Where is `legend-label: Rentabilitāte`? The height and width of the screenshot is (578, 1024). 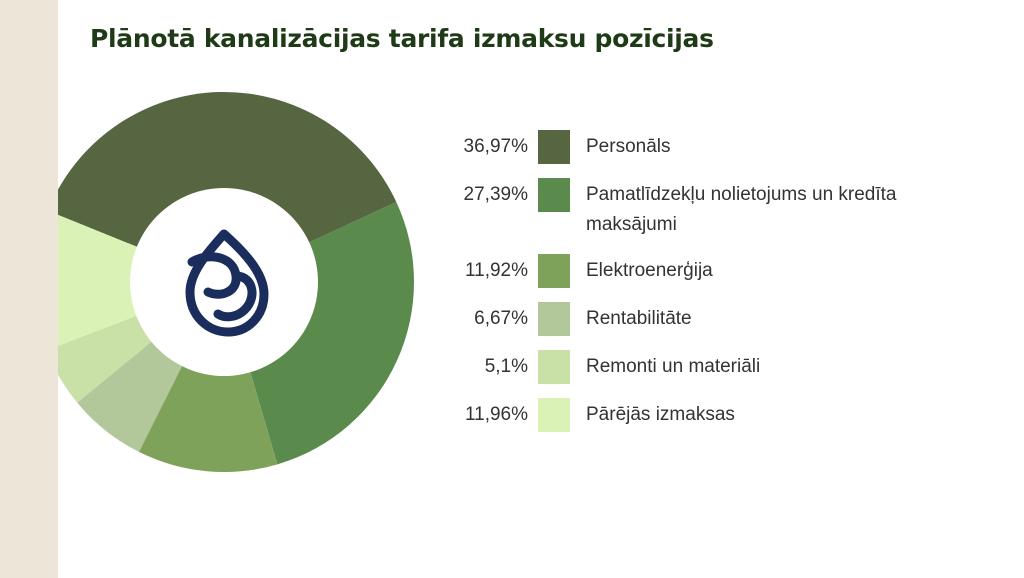
legend-label: Rentabilitāte is located at coordinates (639, 318).